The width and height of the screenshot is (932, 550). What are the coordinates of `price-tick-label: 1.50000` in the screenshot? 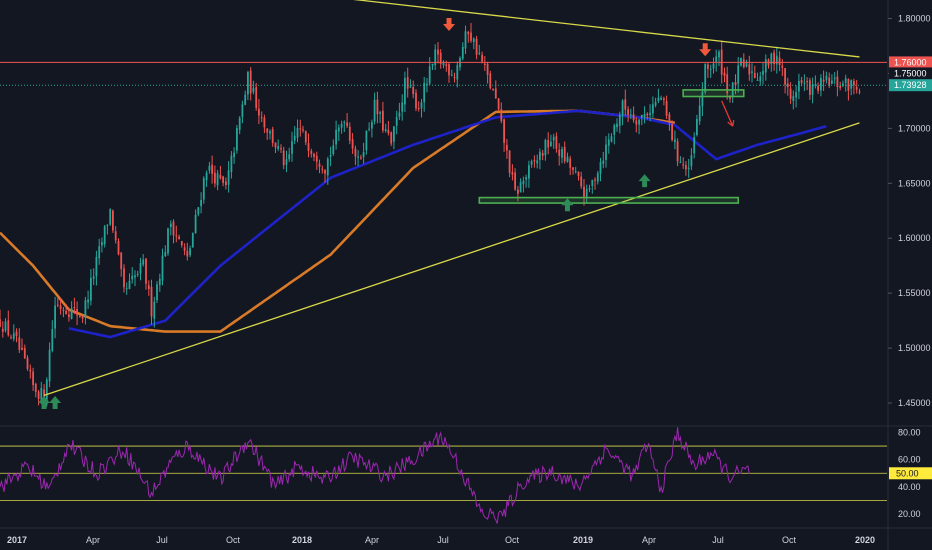 It's located at (914, 348).